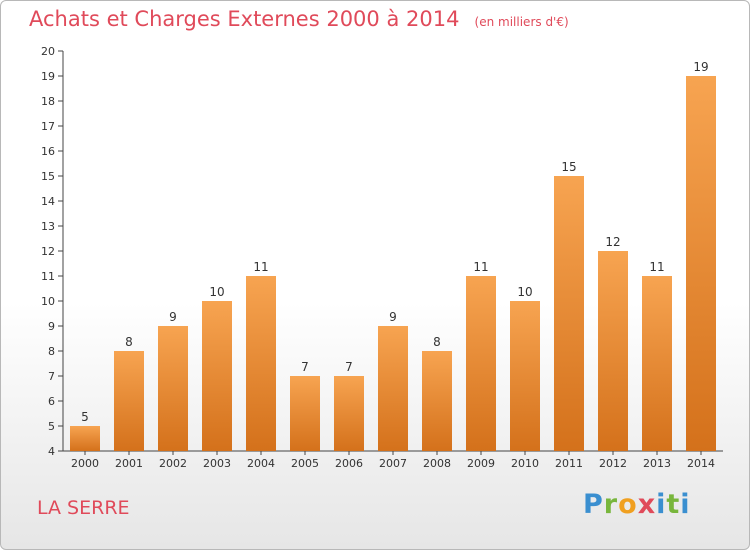 The height and width of the screenshot is (550, 750). What do you see at coordinates (51, 326) in the screenshot?
I see `y-tick-label: 9` at bounding box center [51, 326].